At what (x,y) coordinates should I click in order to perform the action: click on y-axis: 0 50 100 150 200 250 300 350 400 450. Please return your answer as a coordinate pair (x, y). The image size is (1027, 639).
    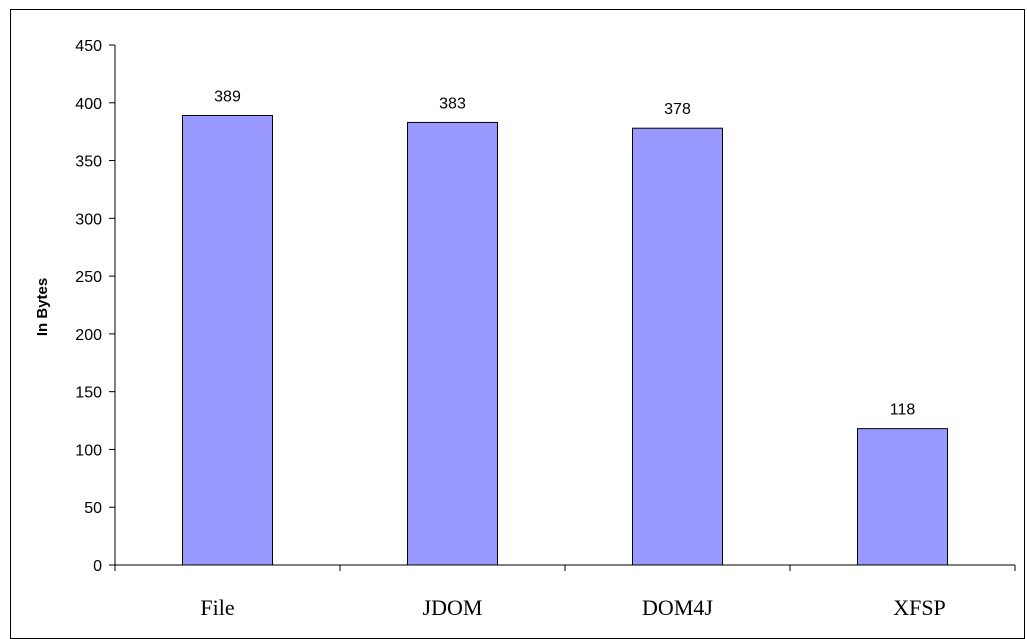
    Looking at the image, I should click on (95, 306).